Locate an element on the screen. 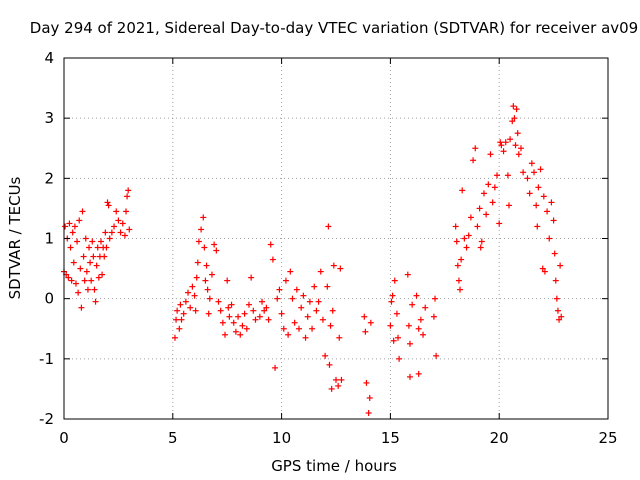 The height and width of the screenshot is (480, 640). y-axis-label: SDTVAR / TECUs is located at coordinates (15, 237).